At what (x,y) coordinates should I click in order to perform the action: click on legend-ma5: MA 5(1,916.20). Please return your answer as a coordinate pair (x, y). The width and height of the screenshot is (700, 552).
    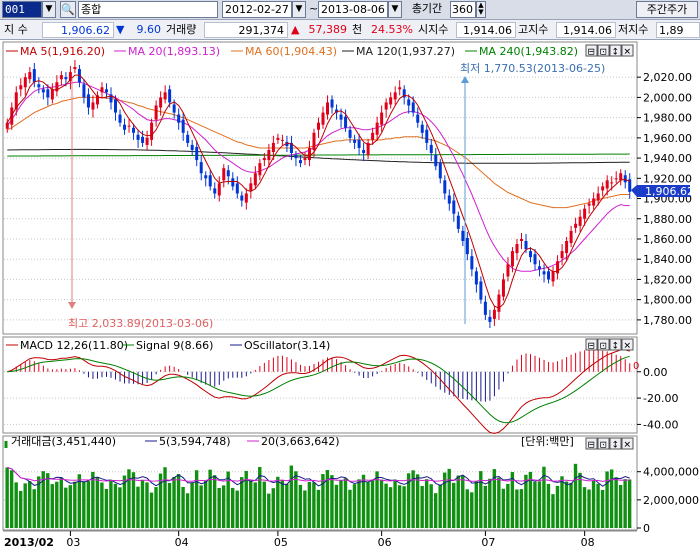
    Looking at the image, I should click on (62, 51).